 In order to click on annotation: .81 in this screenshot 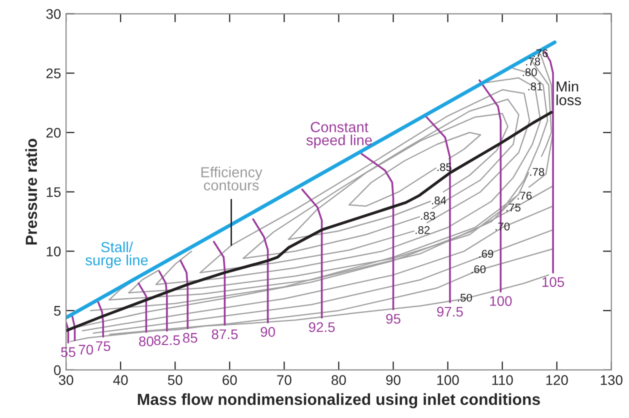, I will do `click(535, 86)`.